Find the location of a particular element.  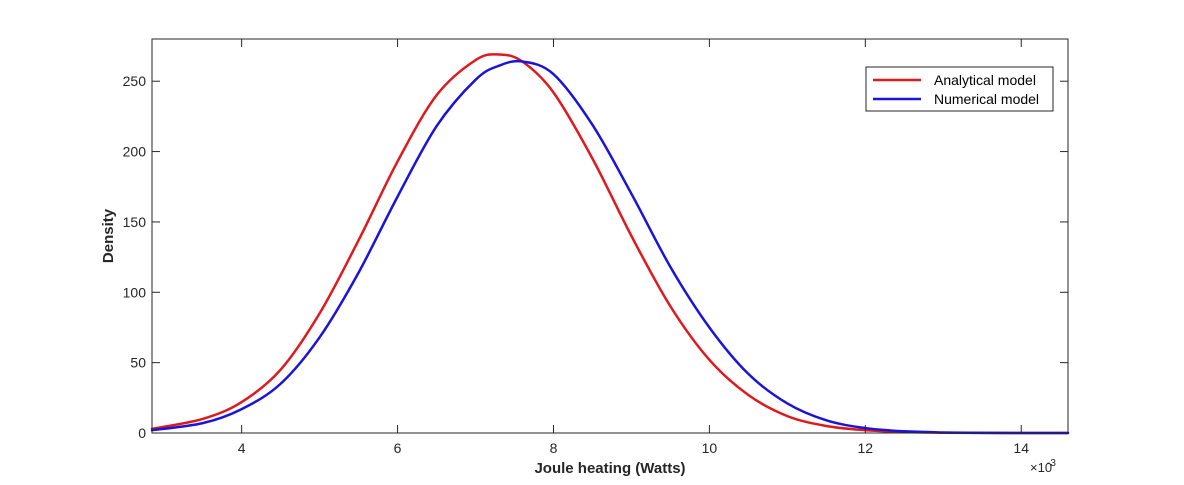

x-tick-label: 6 is located at coordinates (398, 448).